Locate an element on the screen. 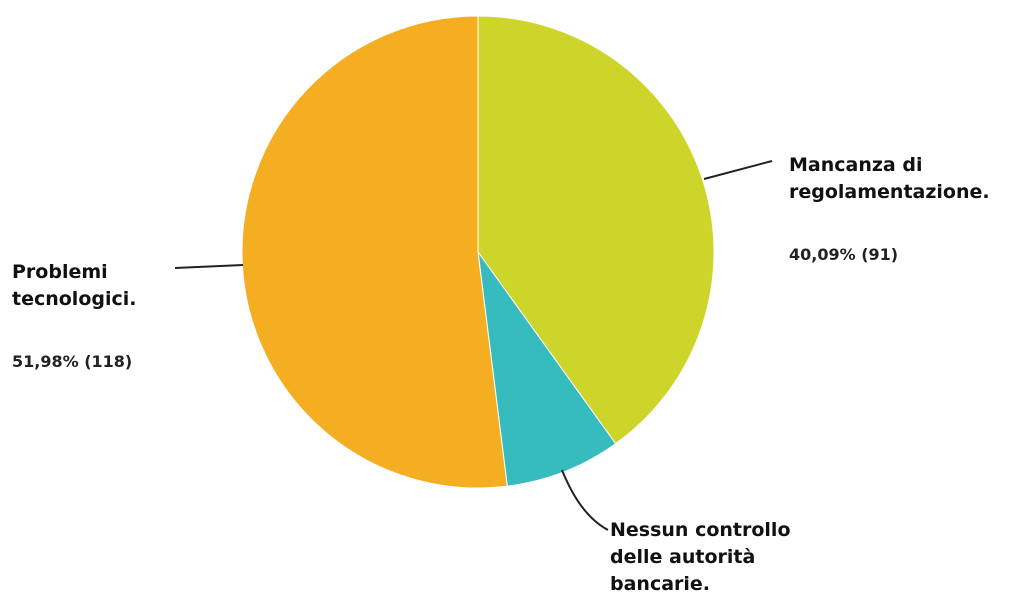 The height and width of the screenshot is (597, 1031). leader-line-regolamentazione is located at coordinates (738, 170).